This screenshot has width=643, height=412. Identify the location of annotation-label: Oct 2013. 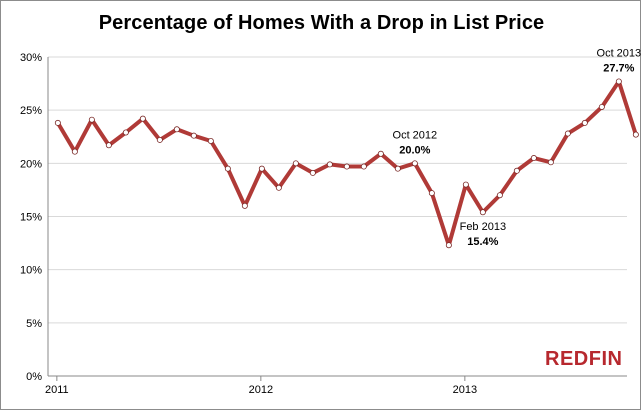
(619, 53).